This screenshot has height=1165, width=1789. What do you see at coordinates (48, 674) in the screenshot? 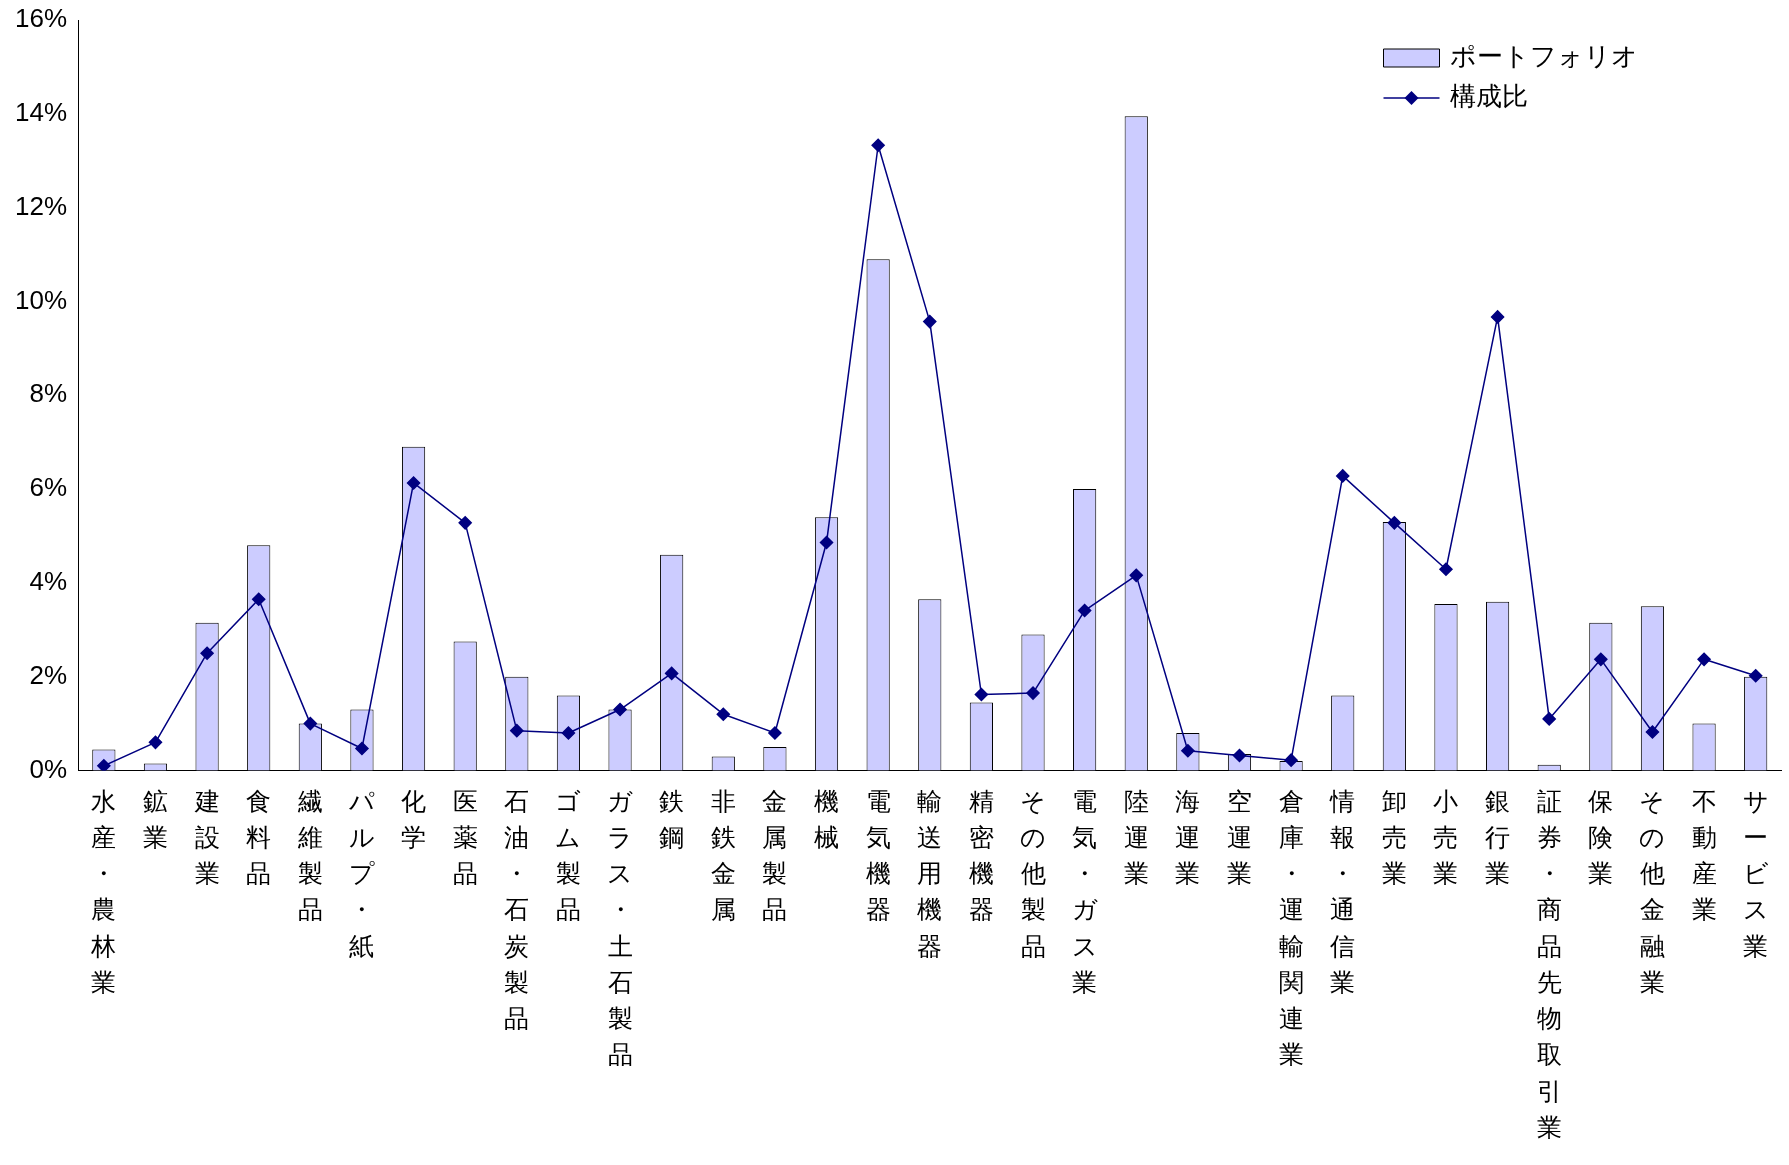
I see `y-tick-label: 2%` at bounding box center [48, 674].